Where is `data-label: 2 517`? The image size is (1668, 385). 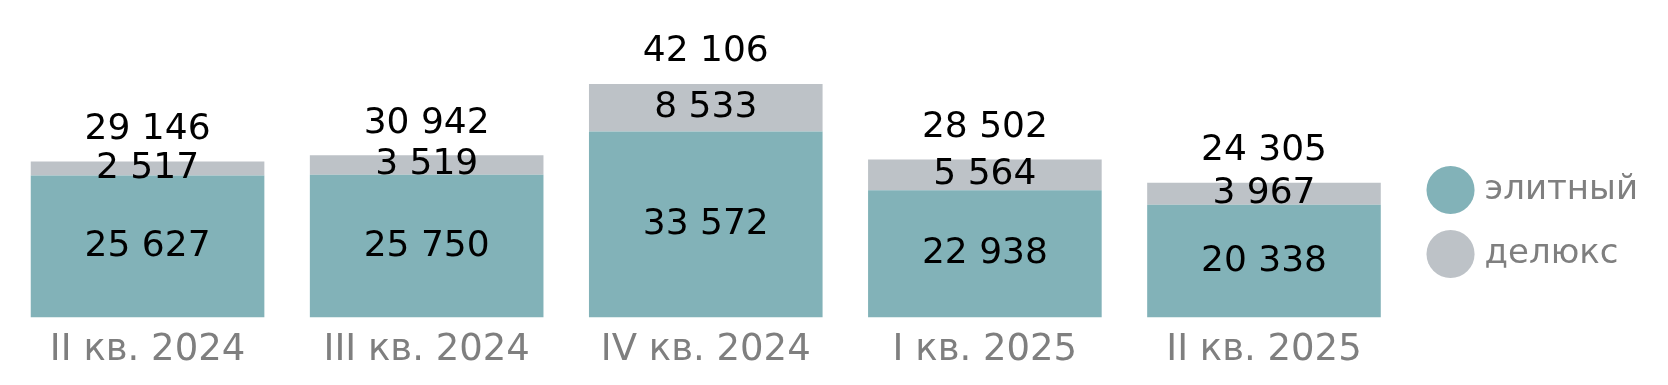 data-label: 2 517 is located at coordinates (148, 165).